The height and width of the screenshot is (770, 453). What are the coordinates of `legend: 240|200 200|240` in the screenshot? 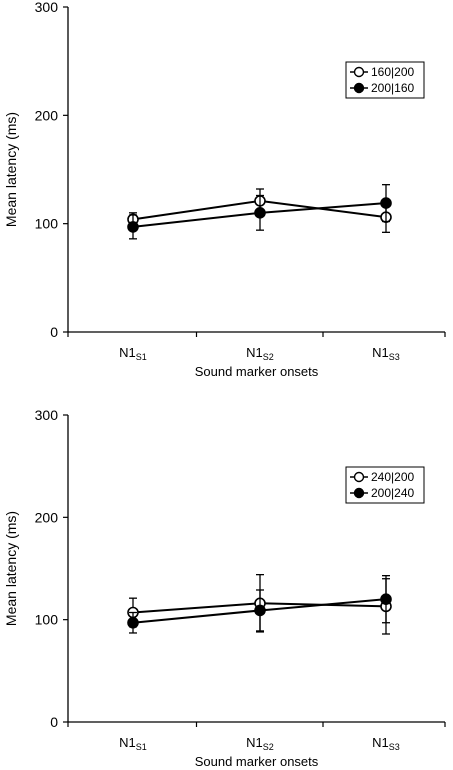 It's located at (385, 485).